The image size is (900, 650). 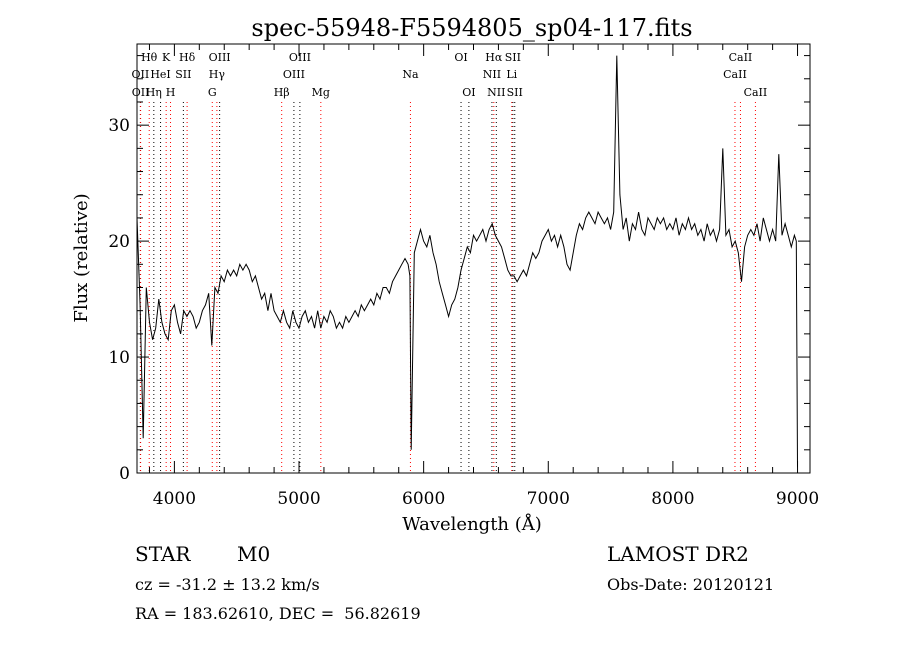 What do you see at coordinates (797, 499) in the screenshot?
I see `x-tick-label-5: 9000` at bounding box center [797, 499].